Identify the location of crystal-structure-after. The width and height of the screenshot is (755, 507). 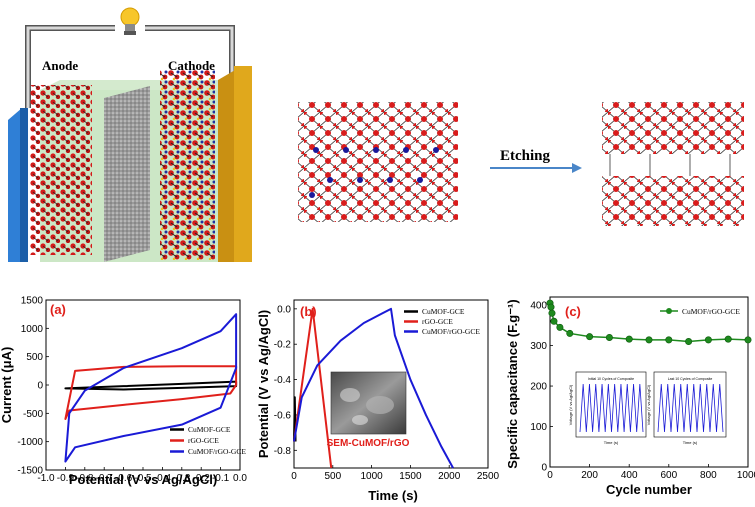
(673, 164).